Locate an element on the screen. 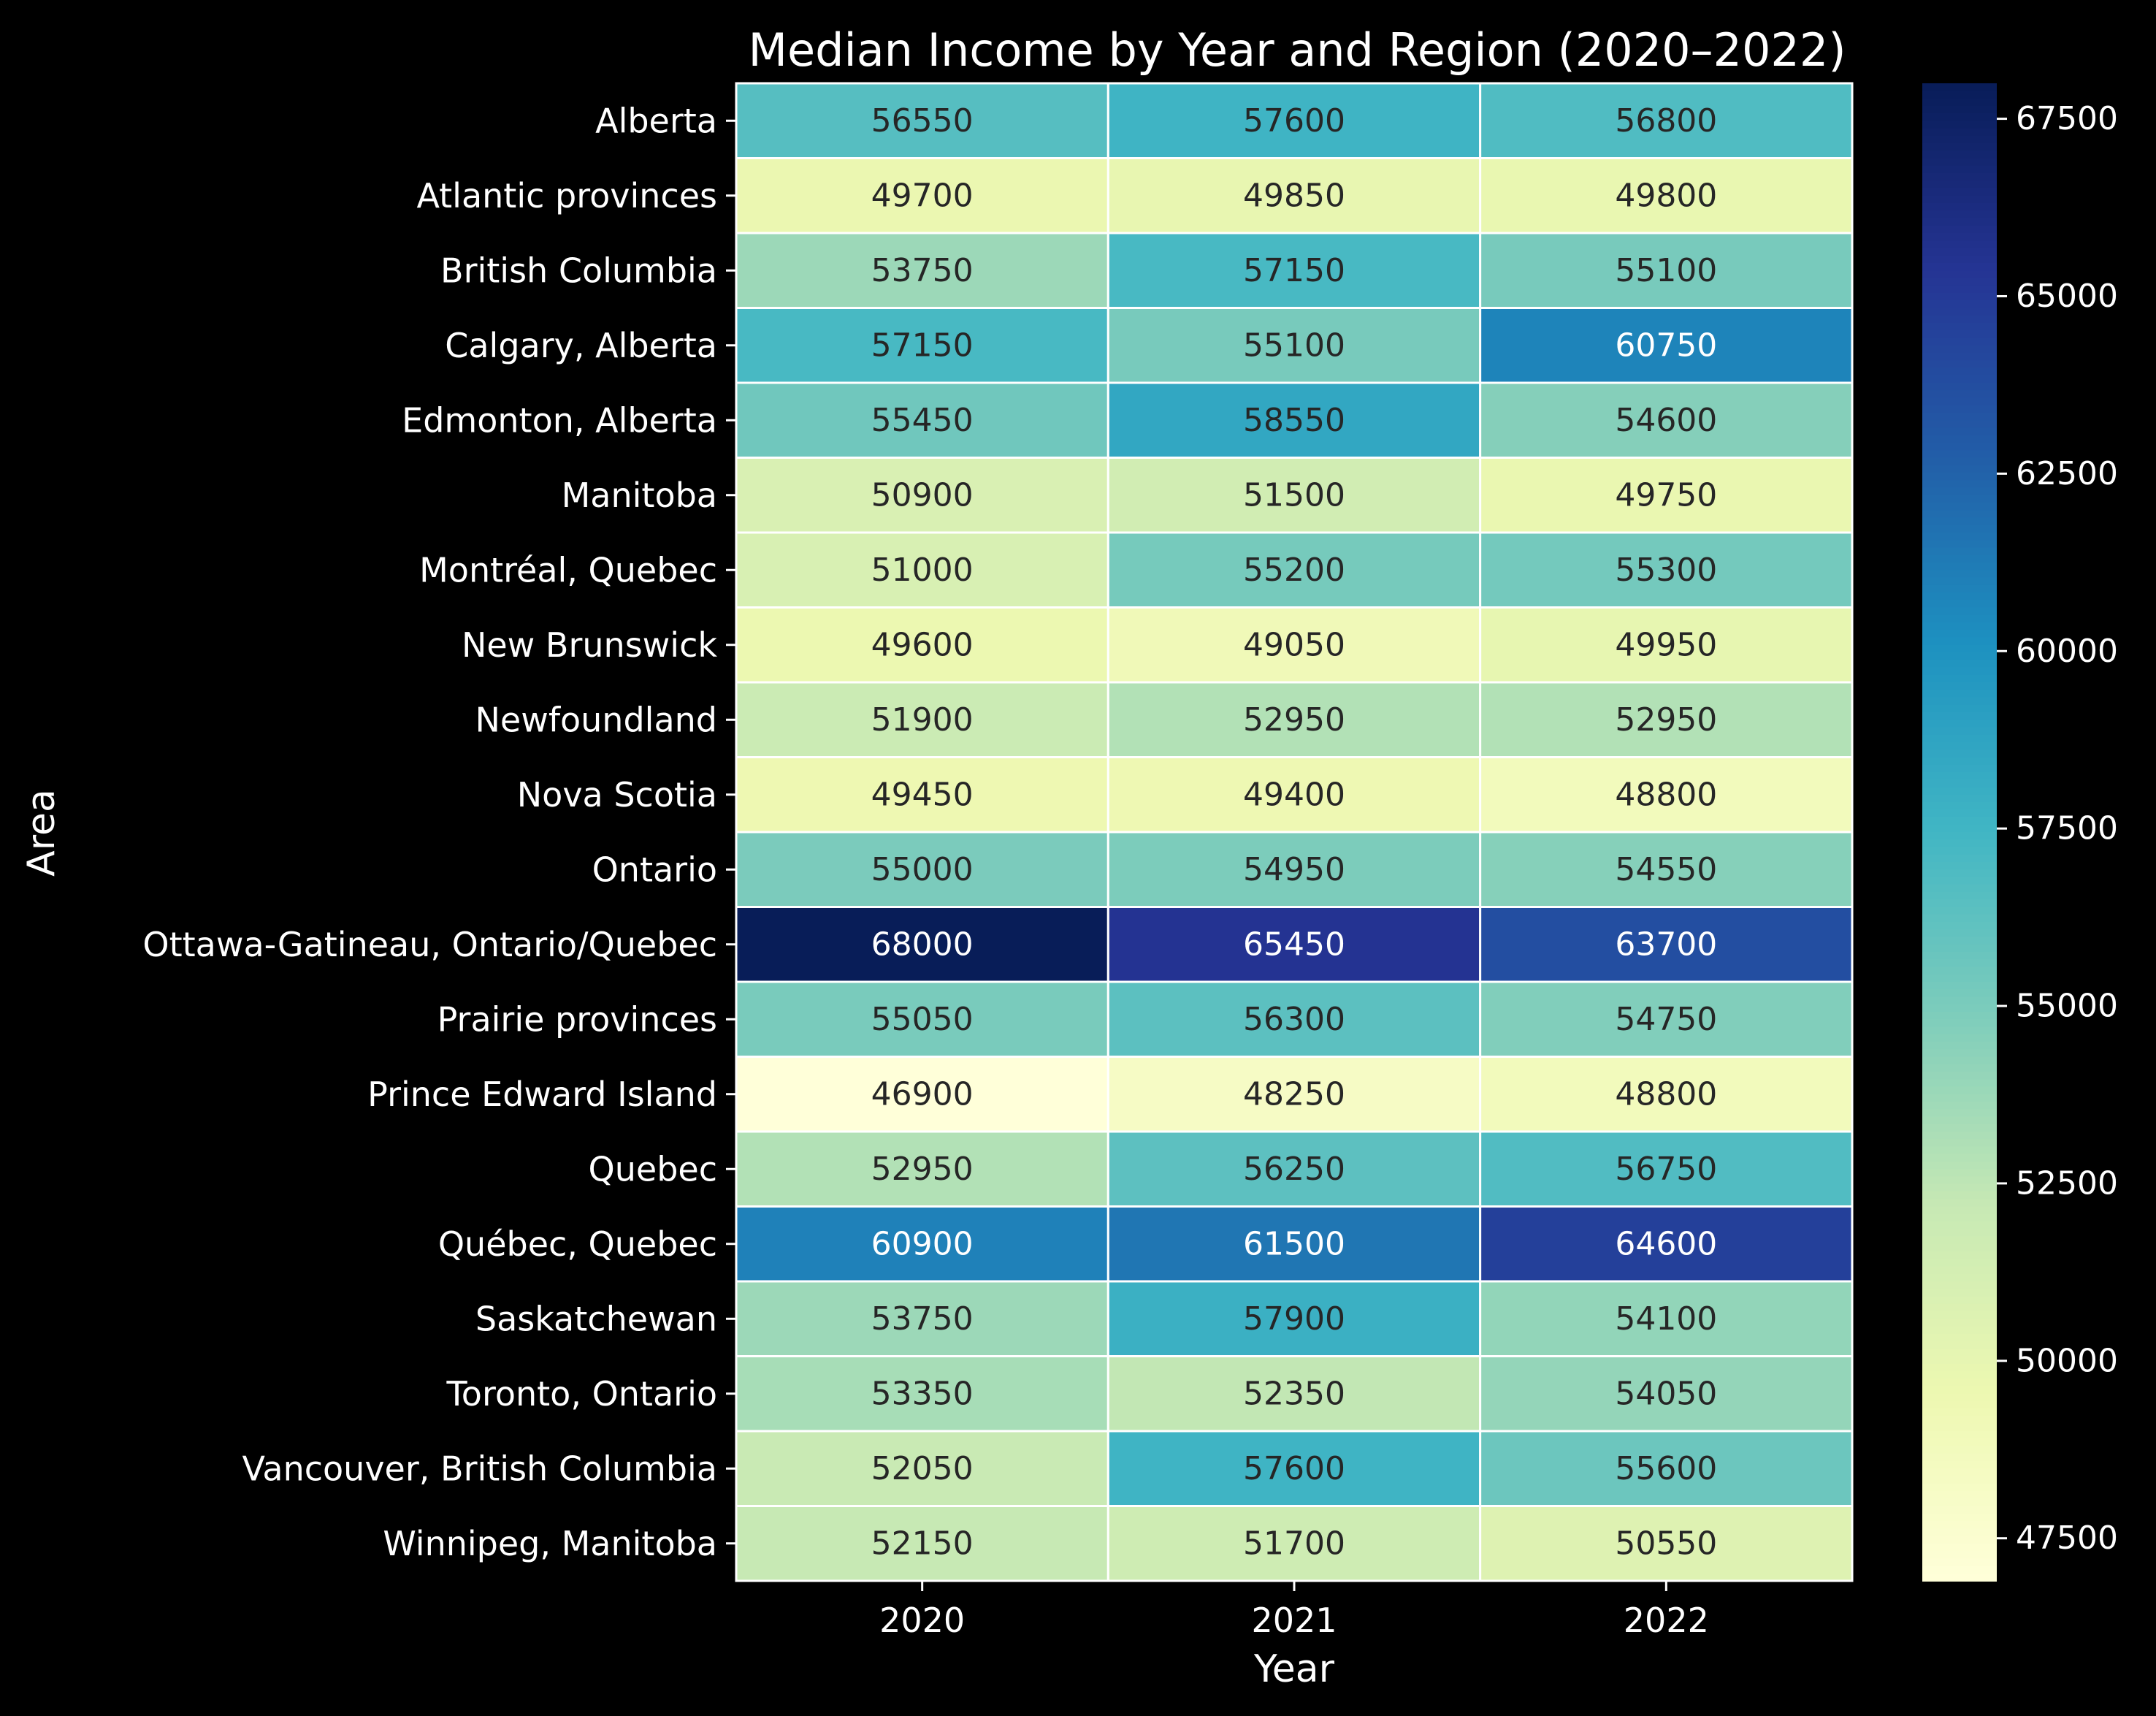 Image resolution: width=2156 pixels, height=1716 pixels. cell-value-label: 60900 is located at coordinates (922, 1243).